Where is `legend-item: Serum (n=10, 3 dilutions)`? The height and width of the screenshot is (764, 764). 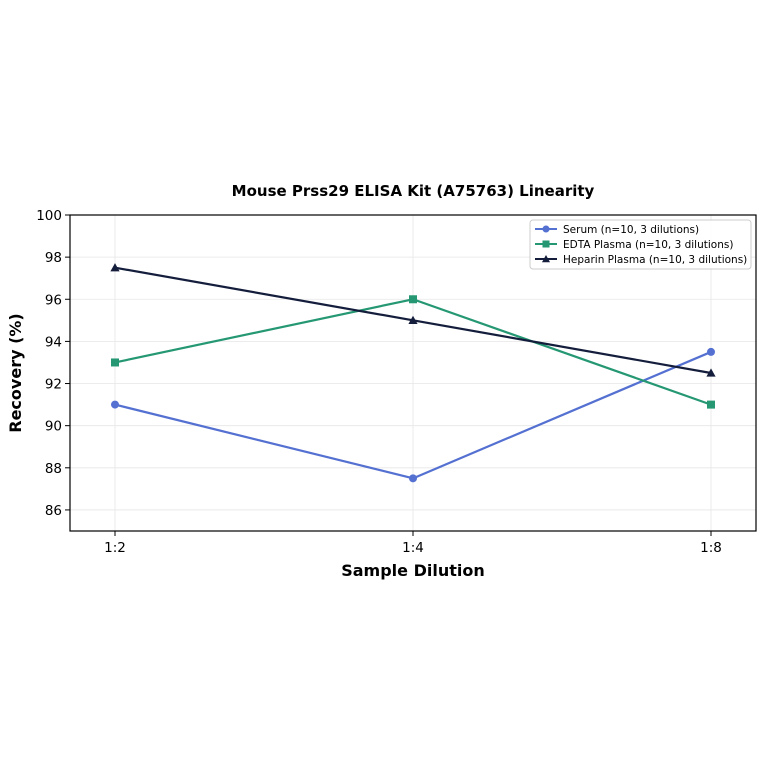
legend-item: Serum (n=10, 3 dilutions) is located at coordinates (617, 230).